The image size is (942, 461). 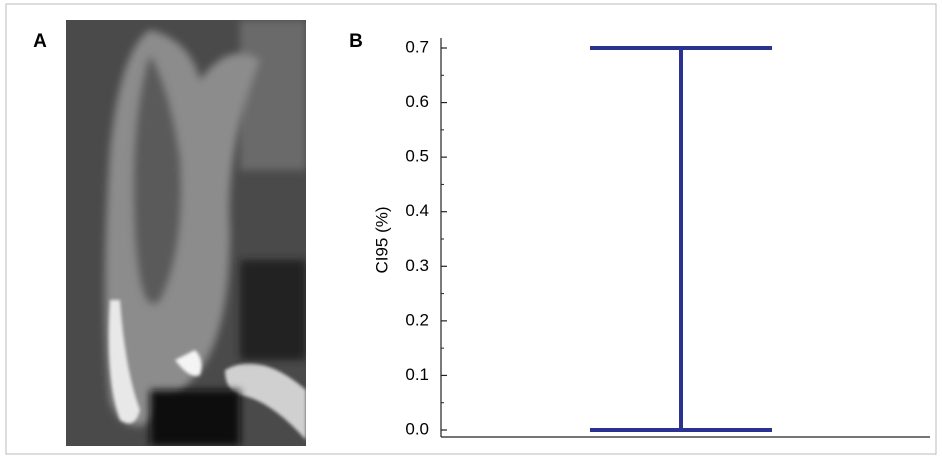 I want to click on panel-label: A, so click(x=40, y=41).